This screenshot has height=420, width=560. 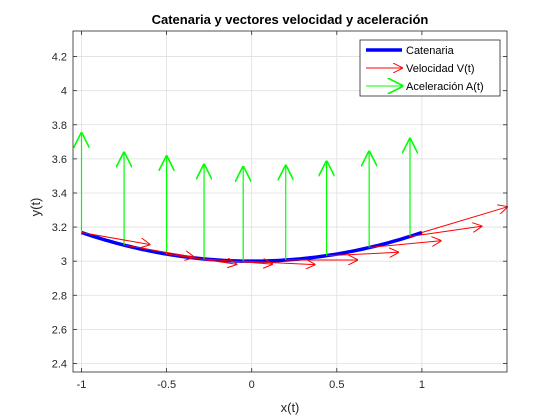 What do you see at coordinates (59, 330) in the screenshot?
I see `y-tick-label: 2.6` at bounding box center [59, 330].